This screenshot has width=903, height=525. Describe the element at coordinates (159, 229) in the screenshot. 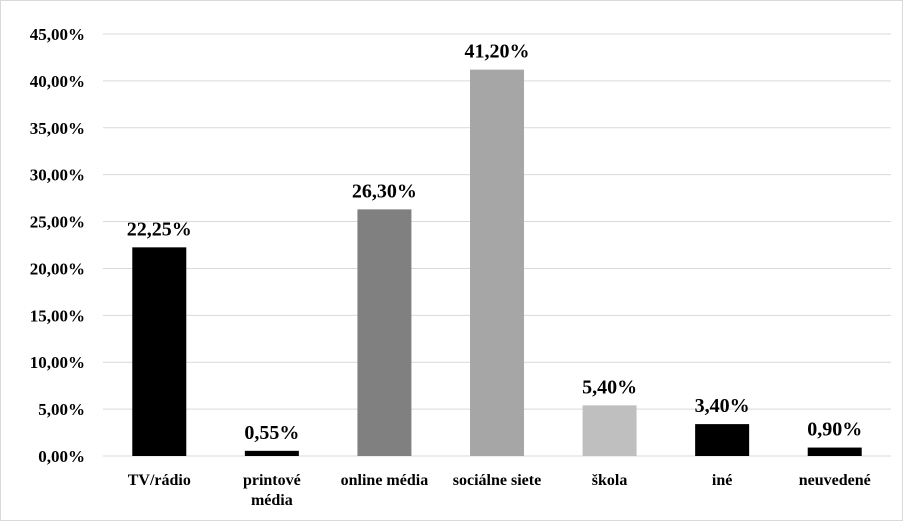

I see `data-label: 22,25%` at that location.